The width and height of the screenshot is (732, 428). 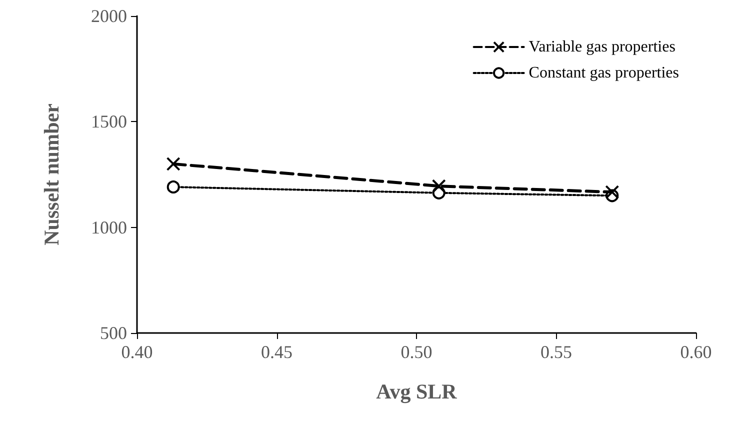 I want to click on y-tick-label: 2000, so click(x=109, y=16).